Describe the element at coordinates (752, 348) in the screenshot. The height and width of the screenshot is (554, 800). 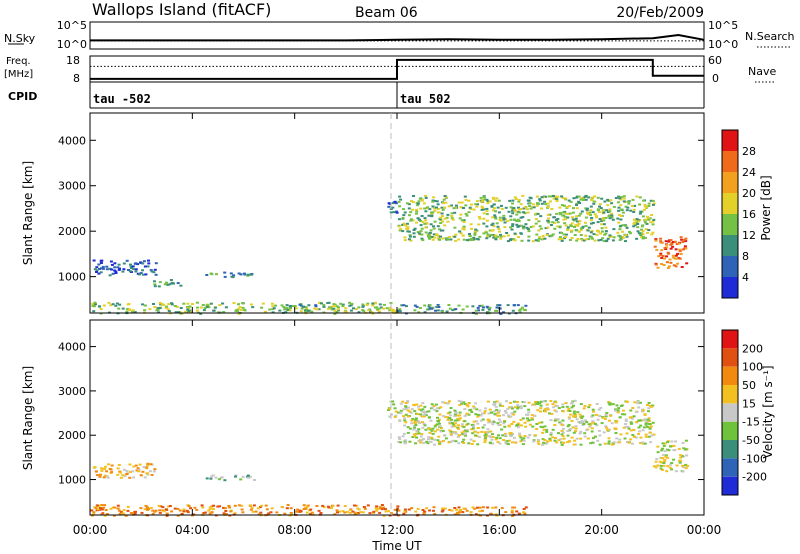
I see `colorbar-tick-label: 200` at that location.